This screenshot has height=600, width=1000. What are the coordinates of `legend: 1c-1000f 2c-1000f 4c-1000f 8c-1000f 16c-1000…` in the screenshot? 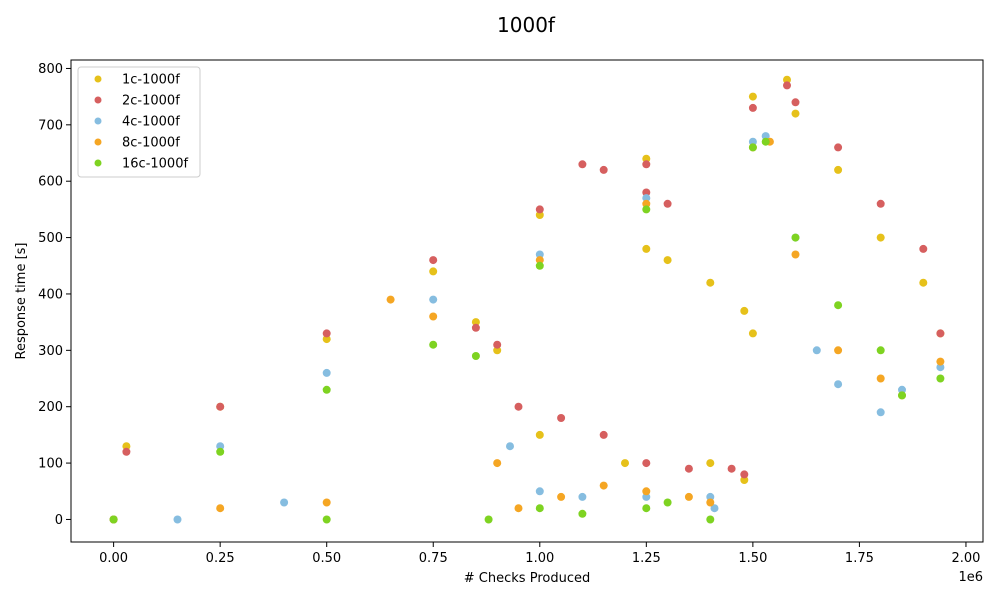 It's located at (139, 122).